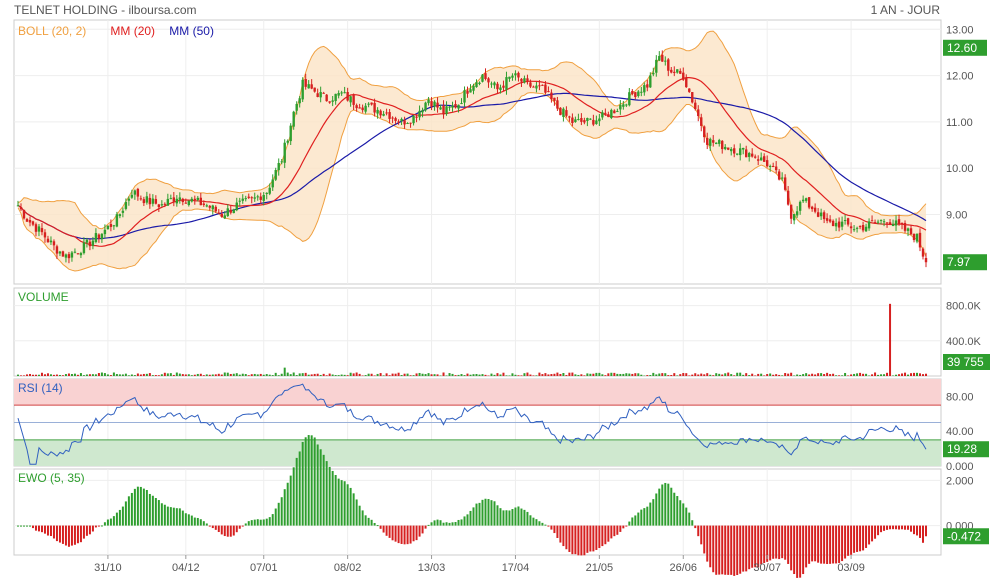  What do you see at coordinates (191, 31) in the screenshot?
I see `legend-item-2: MM (50)` at bounding box center [191, 31].